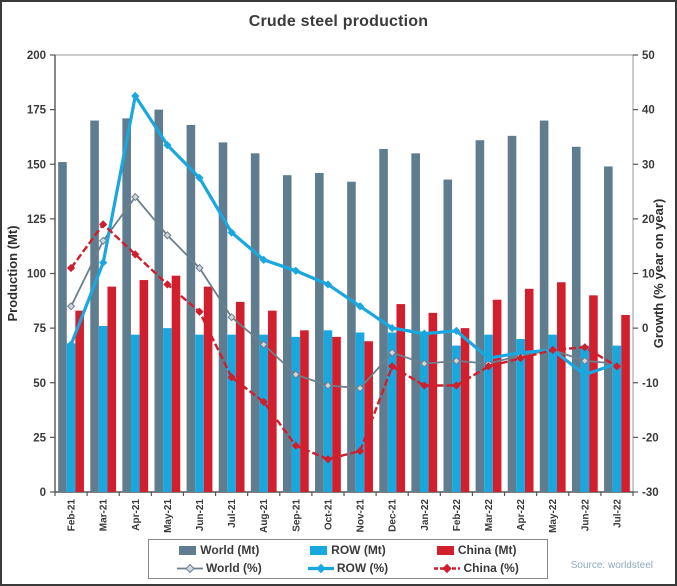 This screenshot has height=586, width=677. What do you see at coordinates (348, 550) in the screenshot?
I see `legend-item-row-bar: ROW (Mt)` at bounding box center [348, 550].